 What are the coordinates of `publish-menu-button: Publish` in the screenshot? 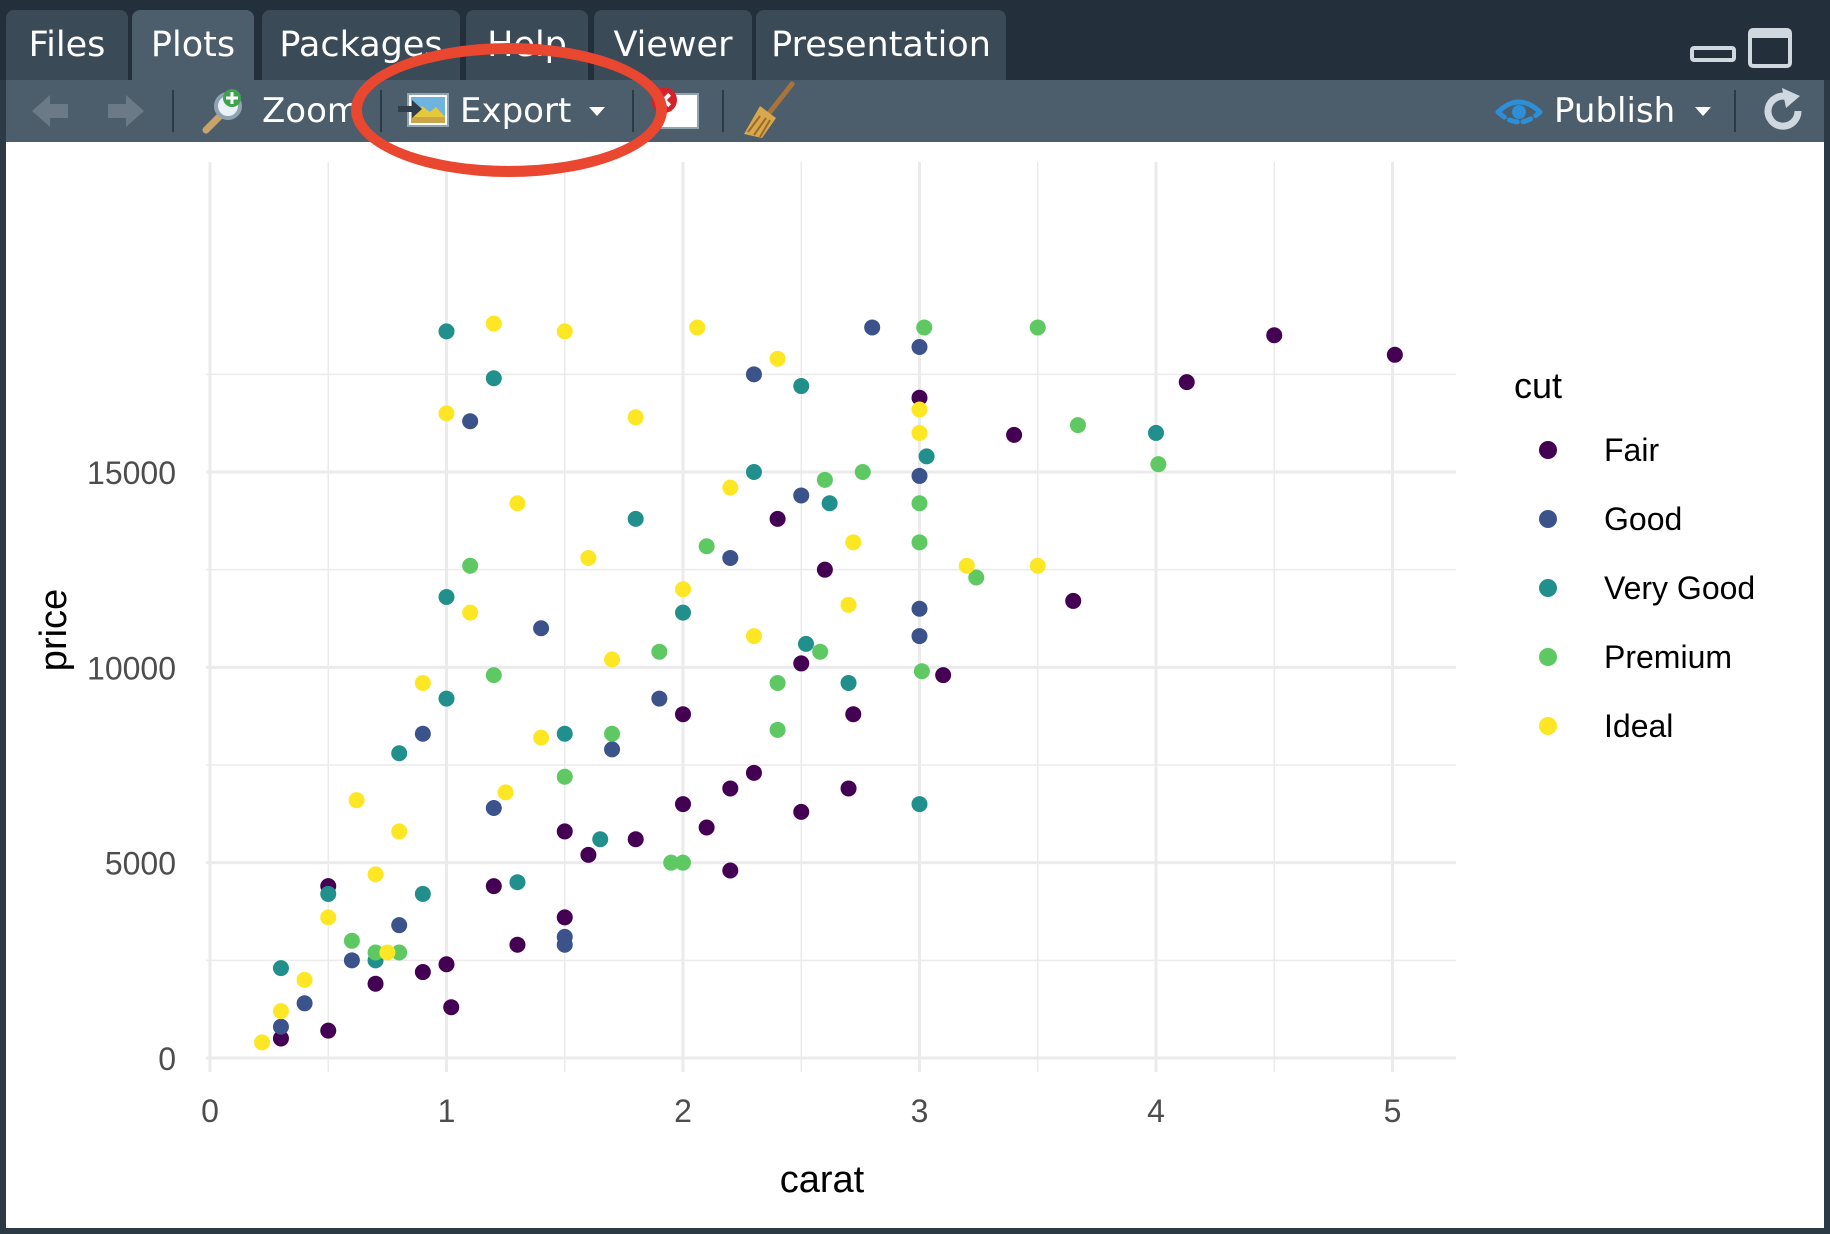 It's located at (1601, 111).